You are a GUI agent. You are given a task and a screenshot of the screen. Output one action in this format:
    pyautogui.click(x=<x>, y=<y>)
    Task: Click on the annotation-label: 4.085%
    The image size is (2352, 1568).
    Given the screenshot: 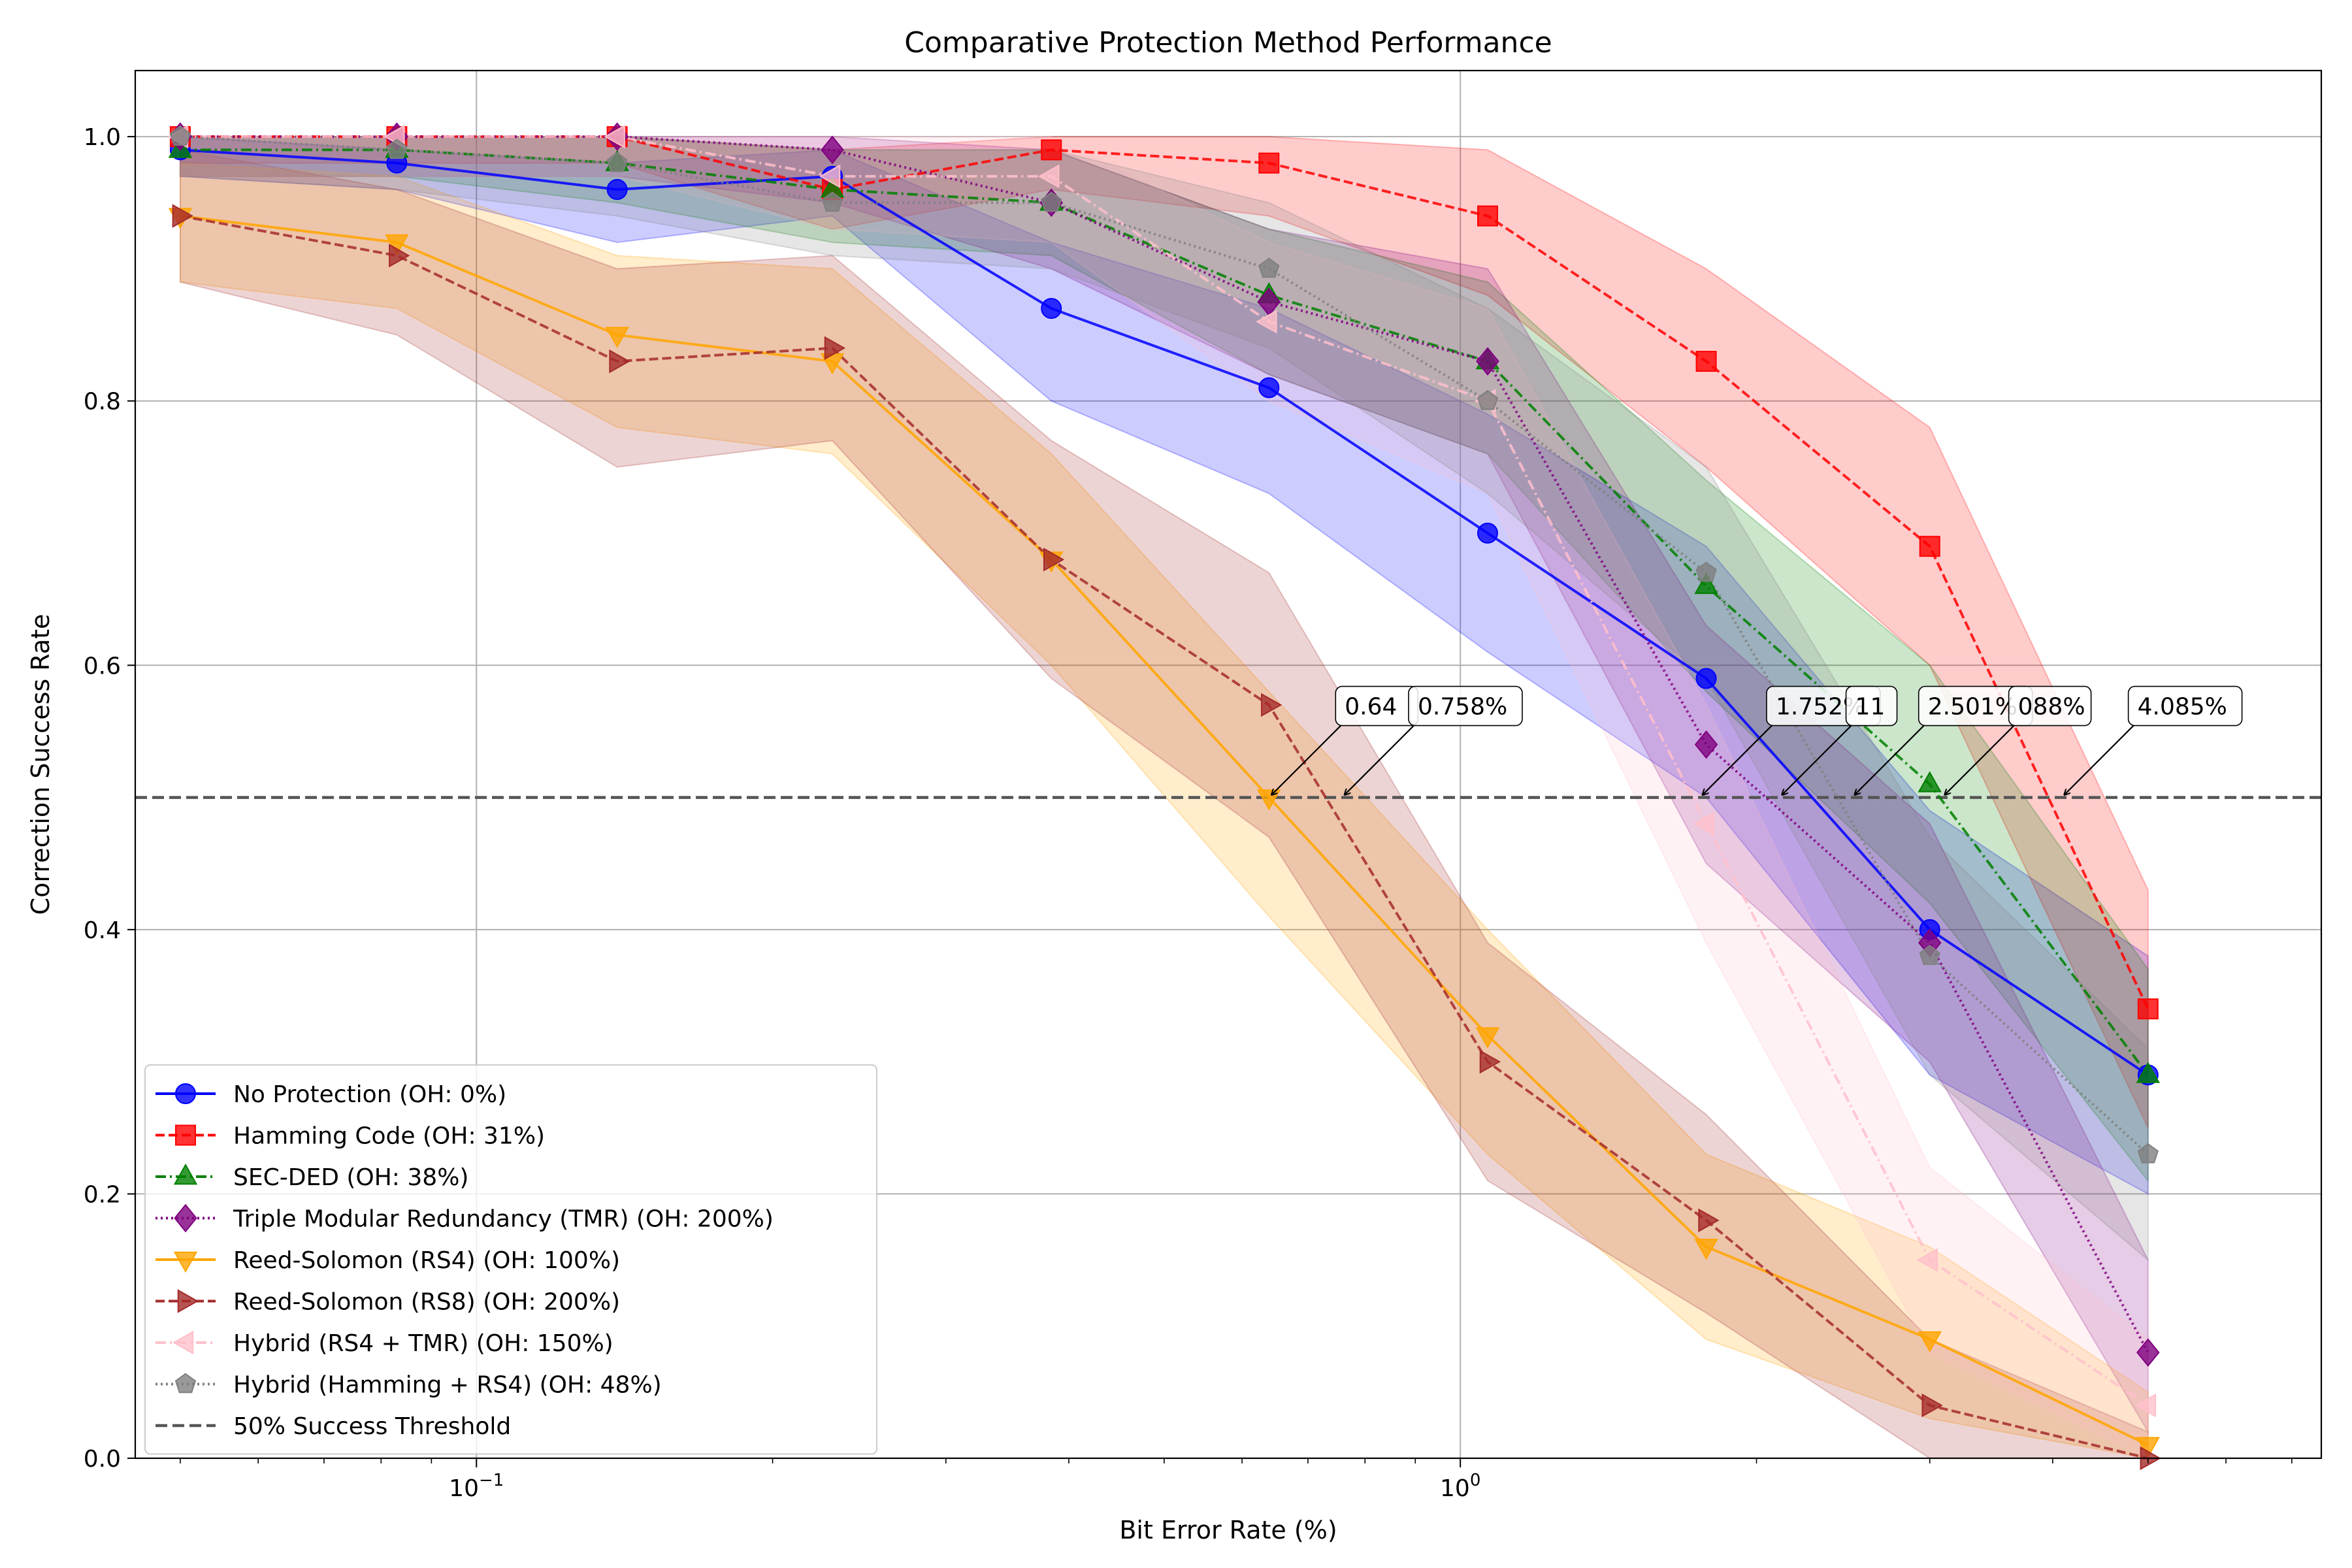 What is the action you would take?
    pyautogui.click(x=2182, y=707)
    